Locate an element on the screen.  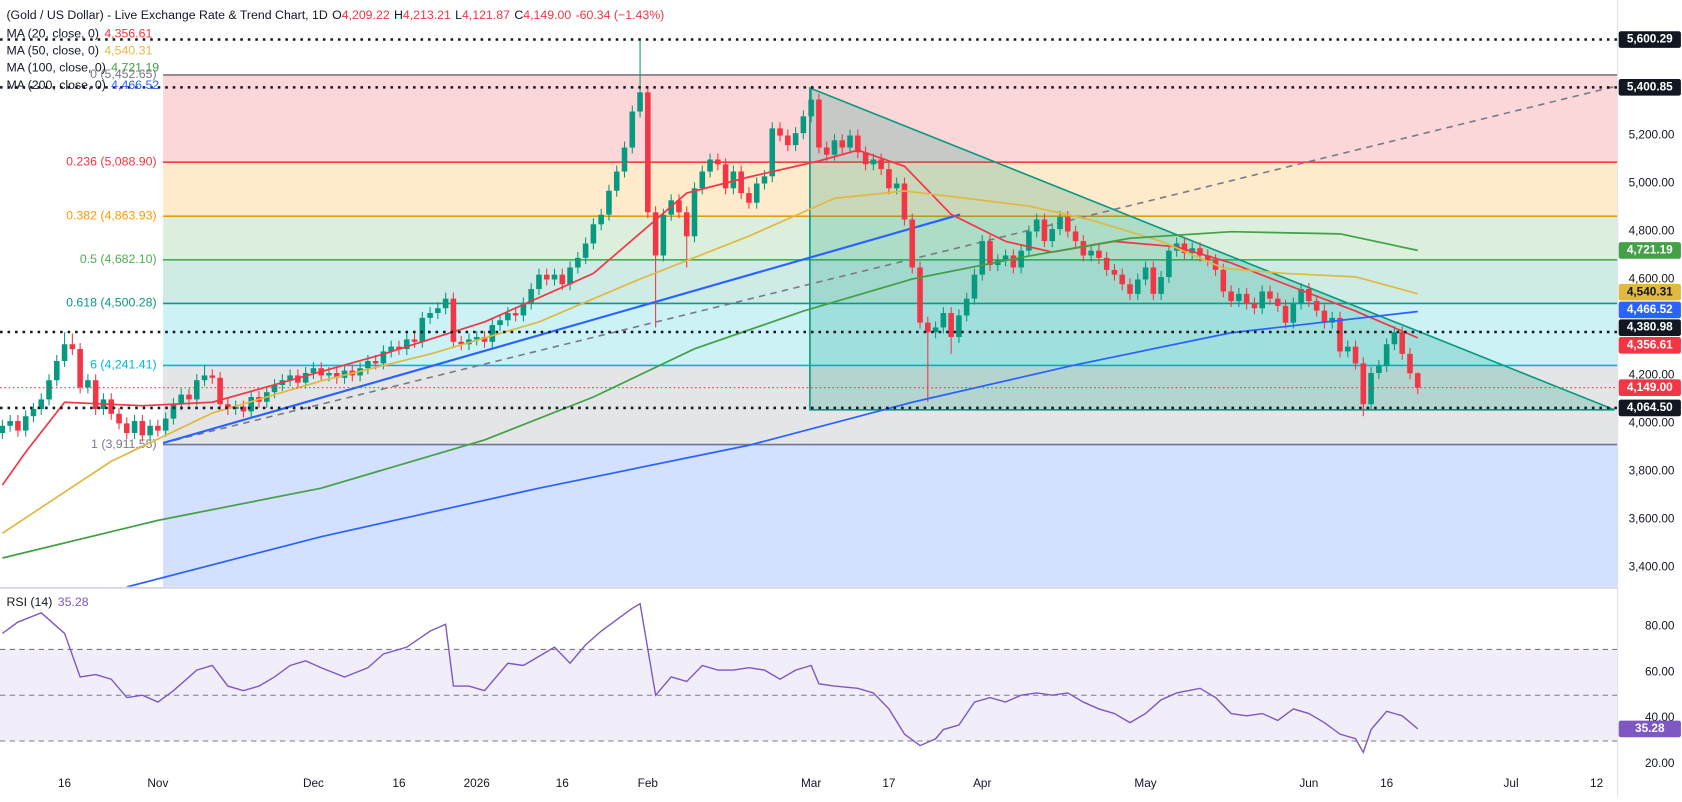
y-tick-label: 3,600.00 is located at coordinates (1652, 518).